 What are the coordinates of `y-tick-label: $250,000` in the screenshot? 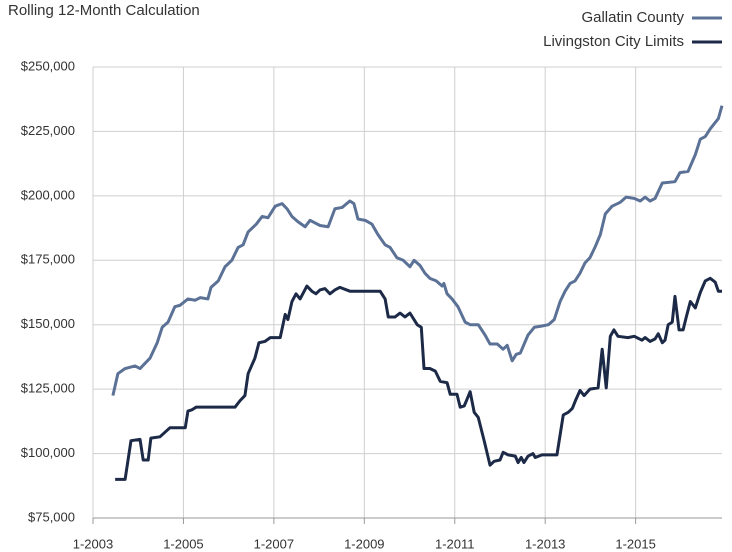 It's located at (48, 65).